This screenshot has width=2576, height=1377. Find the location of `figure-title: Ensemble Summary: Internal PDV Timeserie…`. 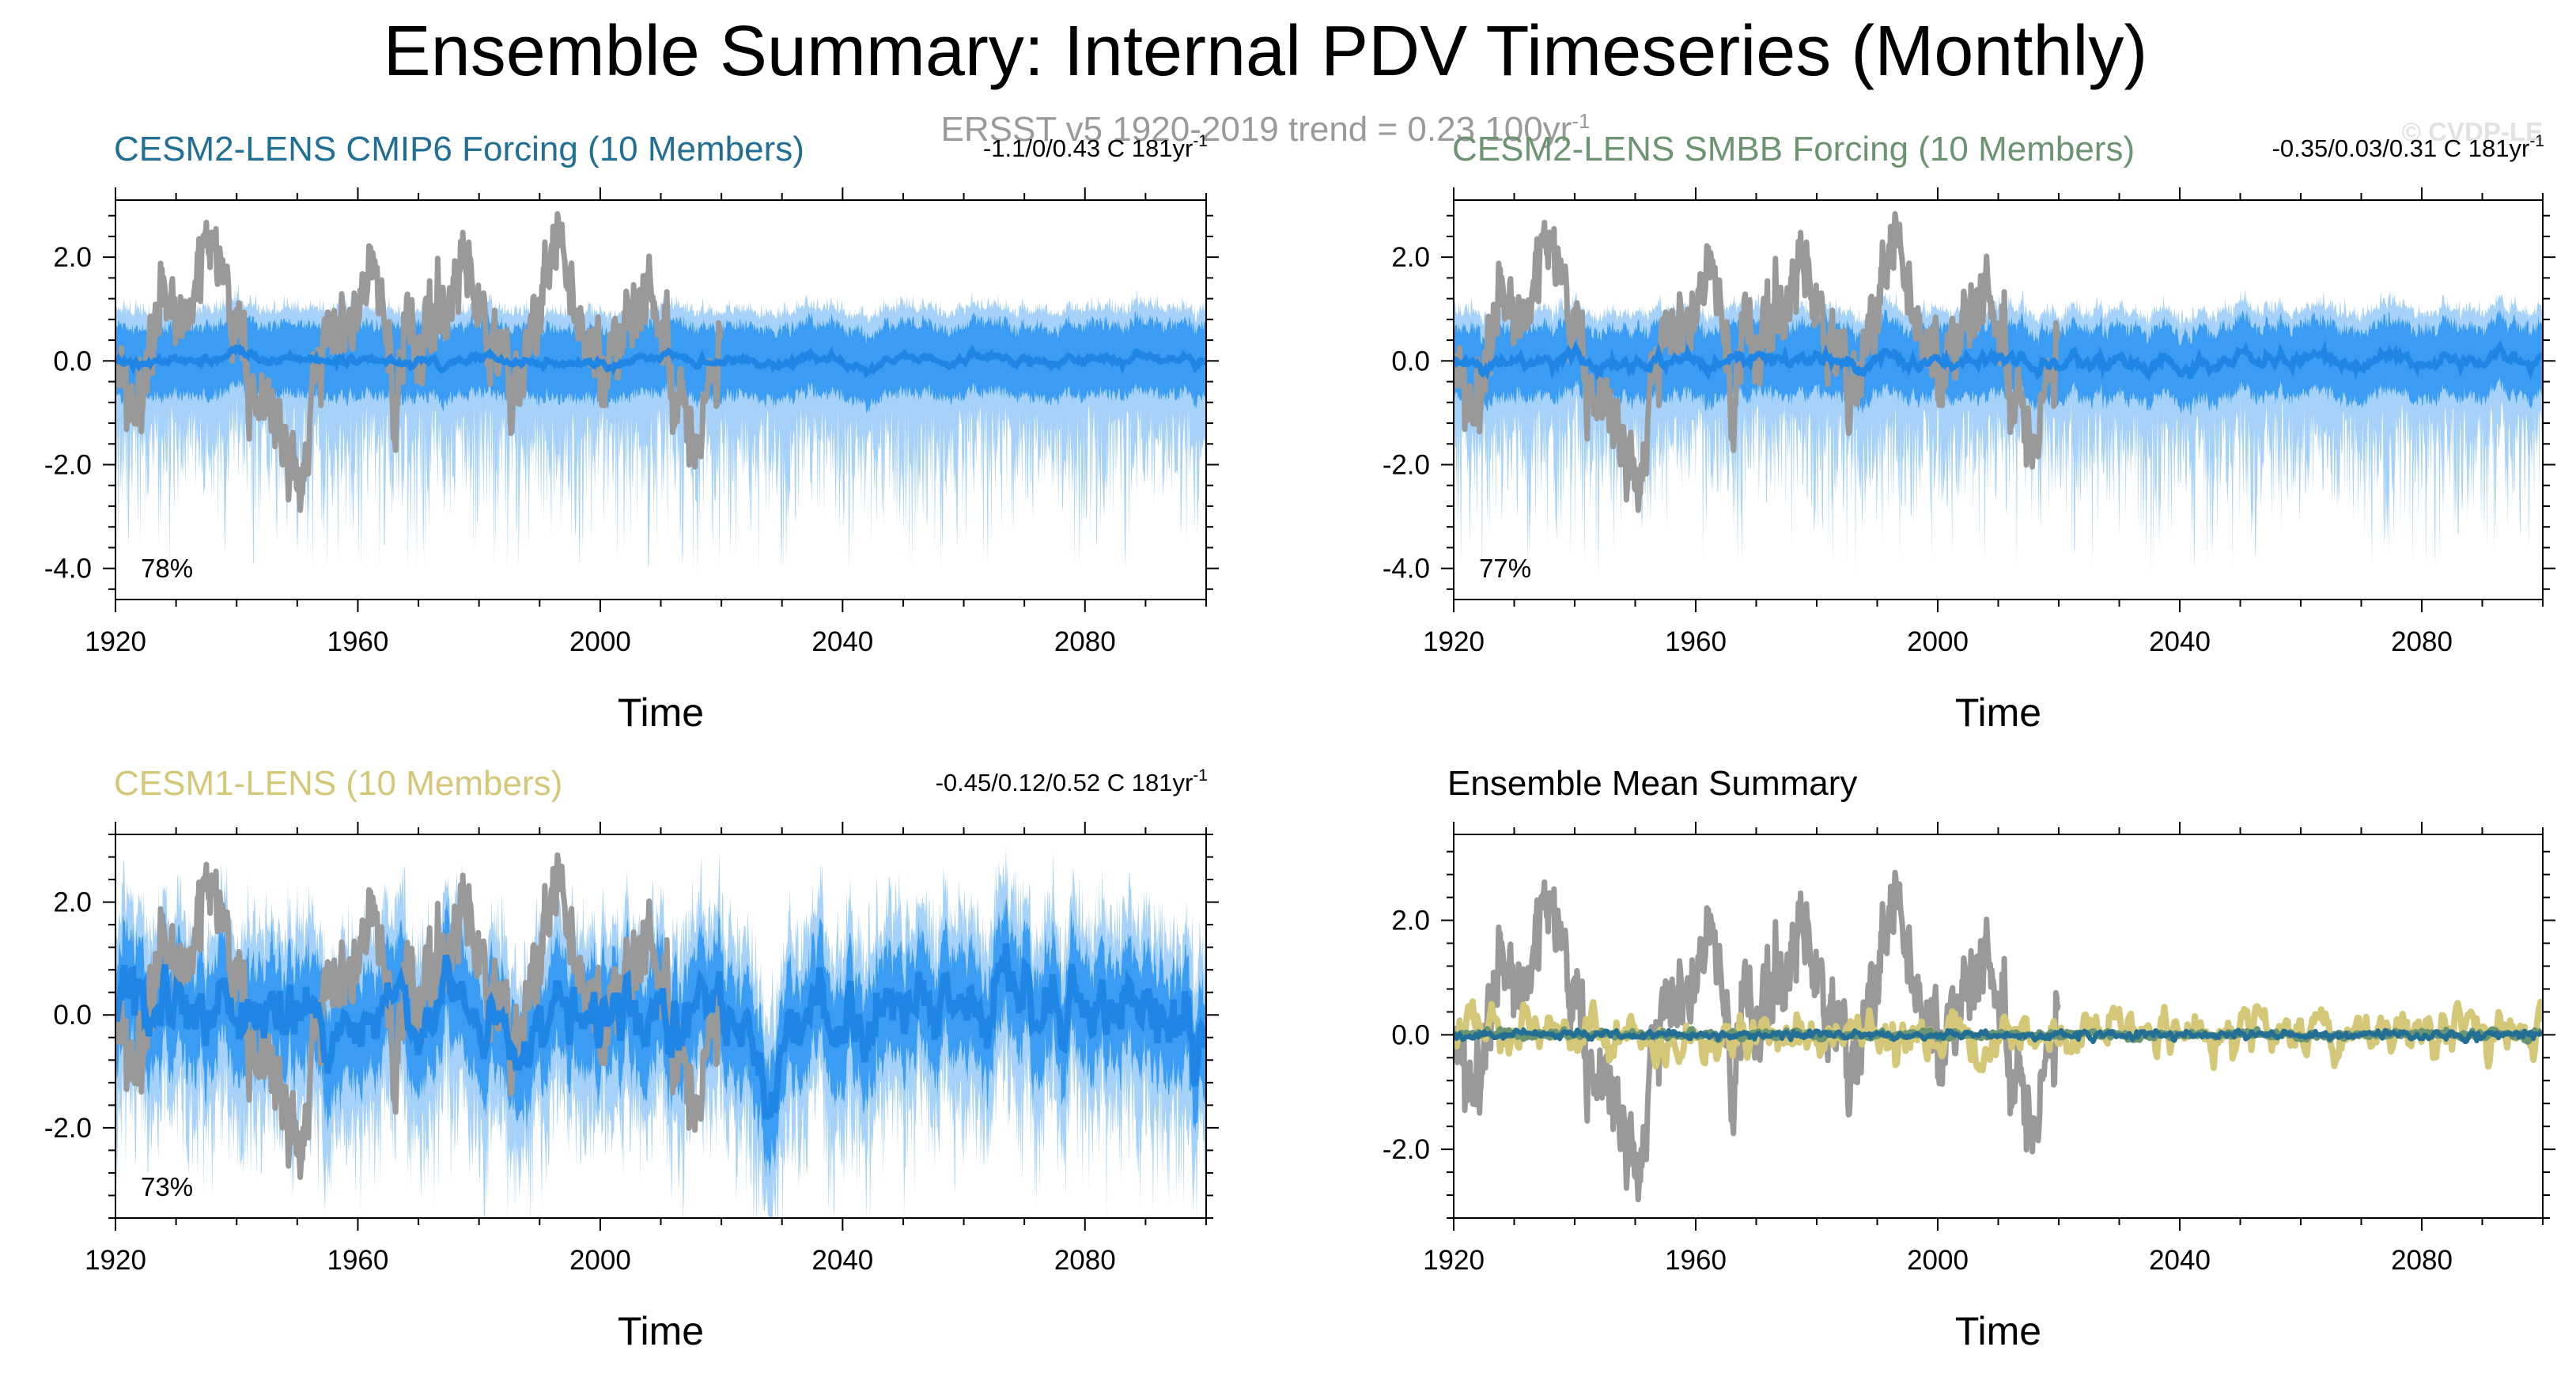

figure-title: Ensemble Summary: Internal PDV Timeserie… is located at coordinates (1266, 51).